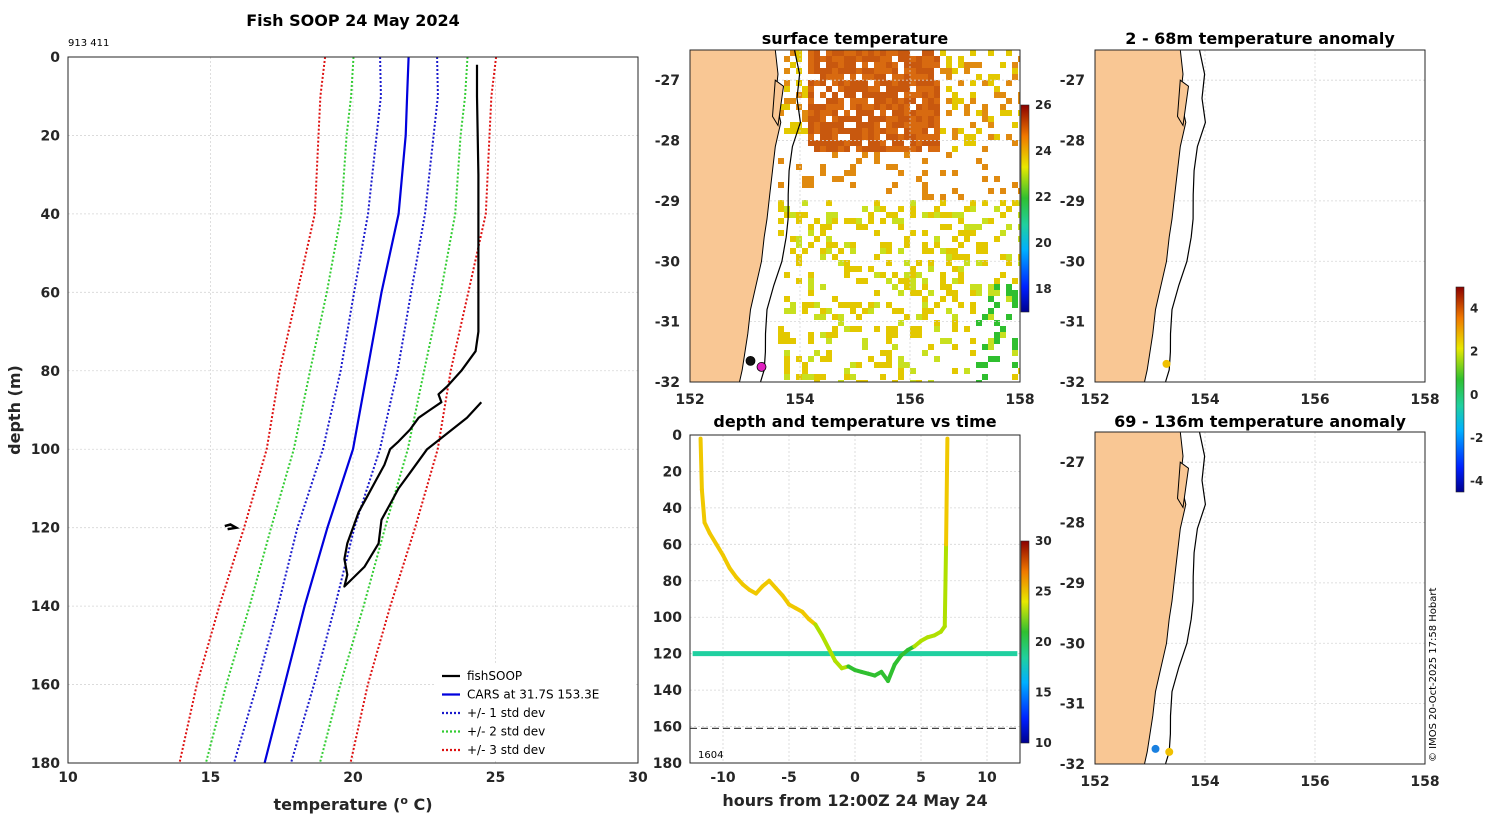 Image resolution: width=1500 pixels, height=820 pixels. Describe the element at coordinates (855, 216) in the screenshot. I see `sst-frame` at that location.